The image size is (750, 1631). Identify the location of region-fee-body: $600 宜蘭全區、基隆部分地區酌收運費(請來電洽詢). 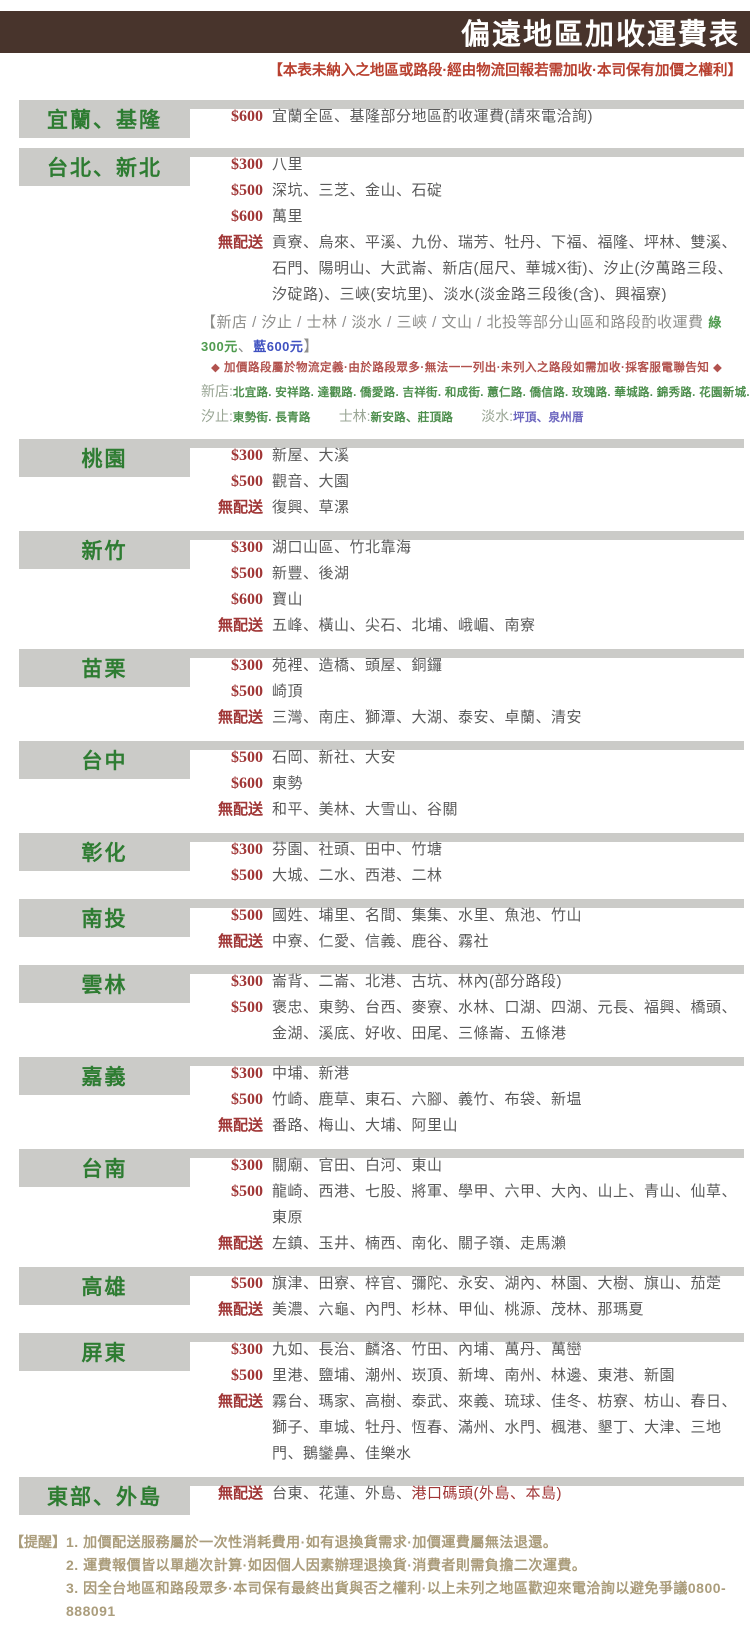
(474, 115).